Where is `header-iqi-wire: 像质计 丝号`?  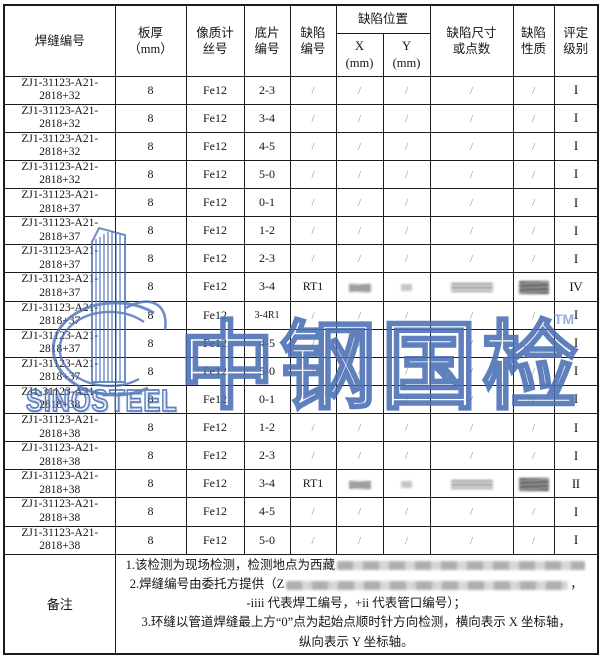 header-iqi-wire: 像质计 丝号 is located at coordinates (215, 40).